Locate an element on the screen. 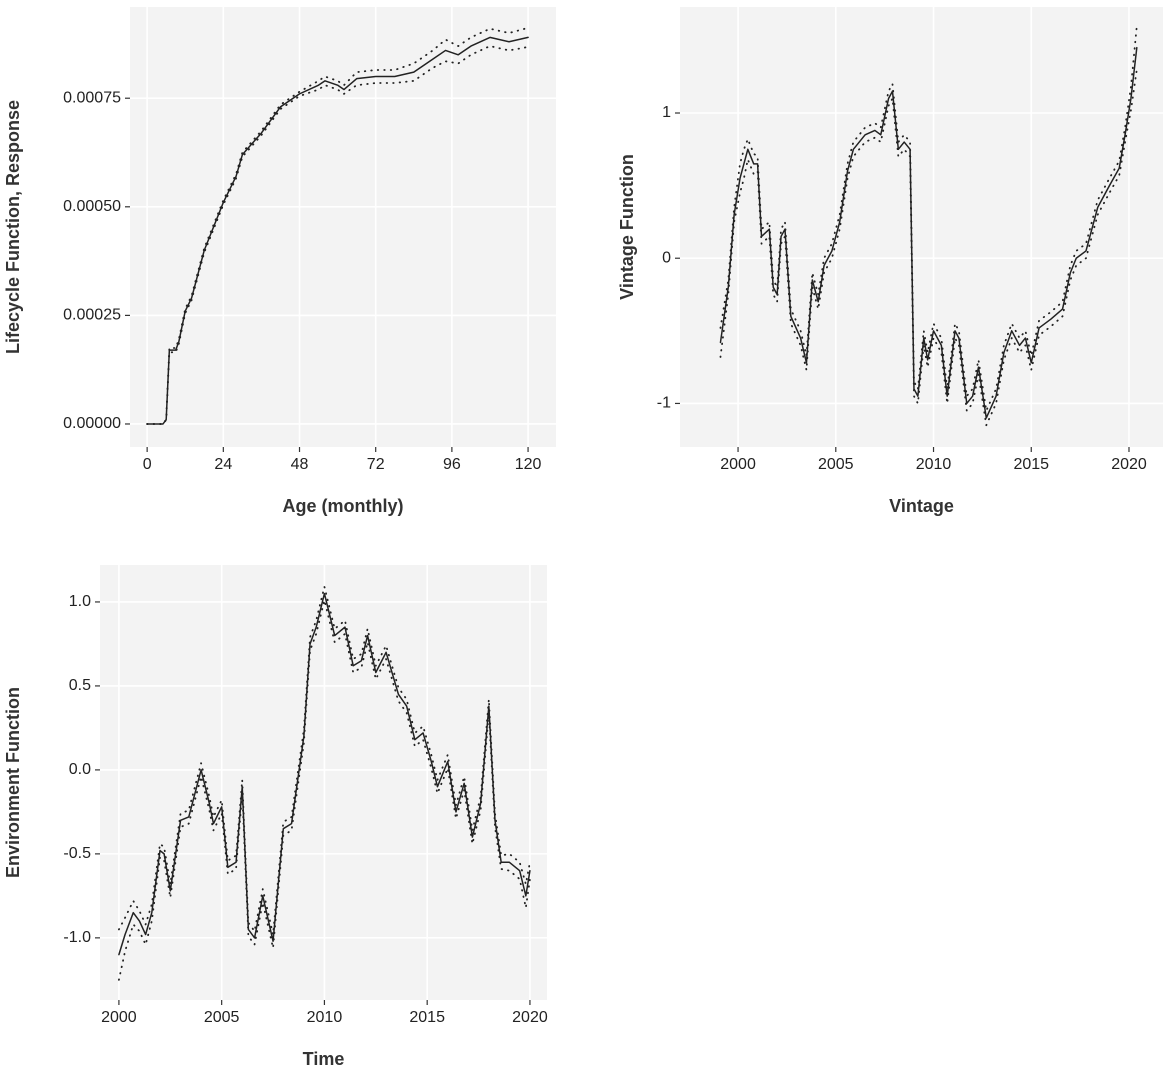 This screenshot has width=1170, height=1080. x-tick-label: 0 is located at coordinates (147, 464).